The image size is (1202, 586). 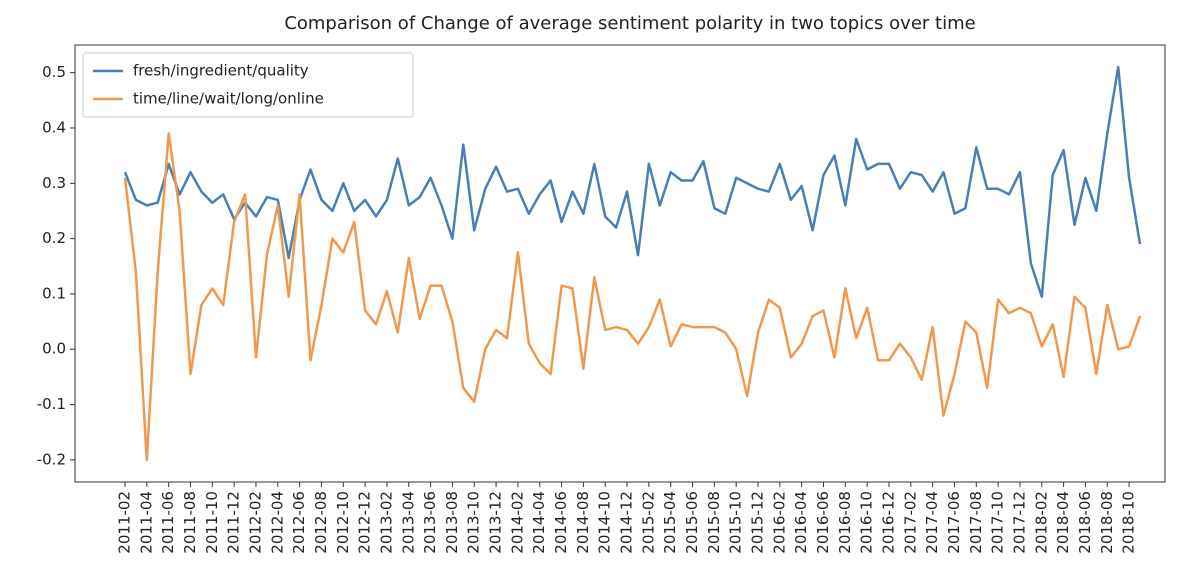 I want to click on x-tick-label: 2018-04, so click(x=1063, y=522).